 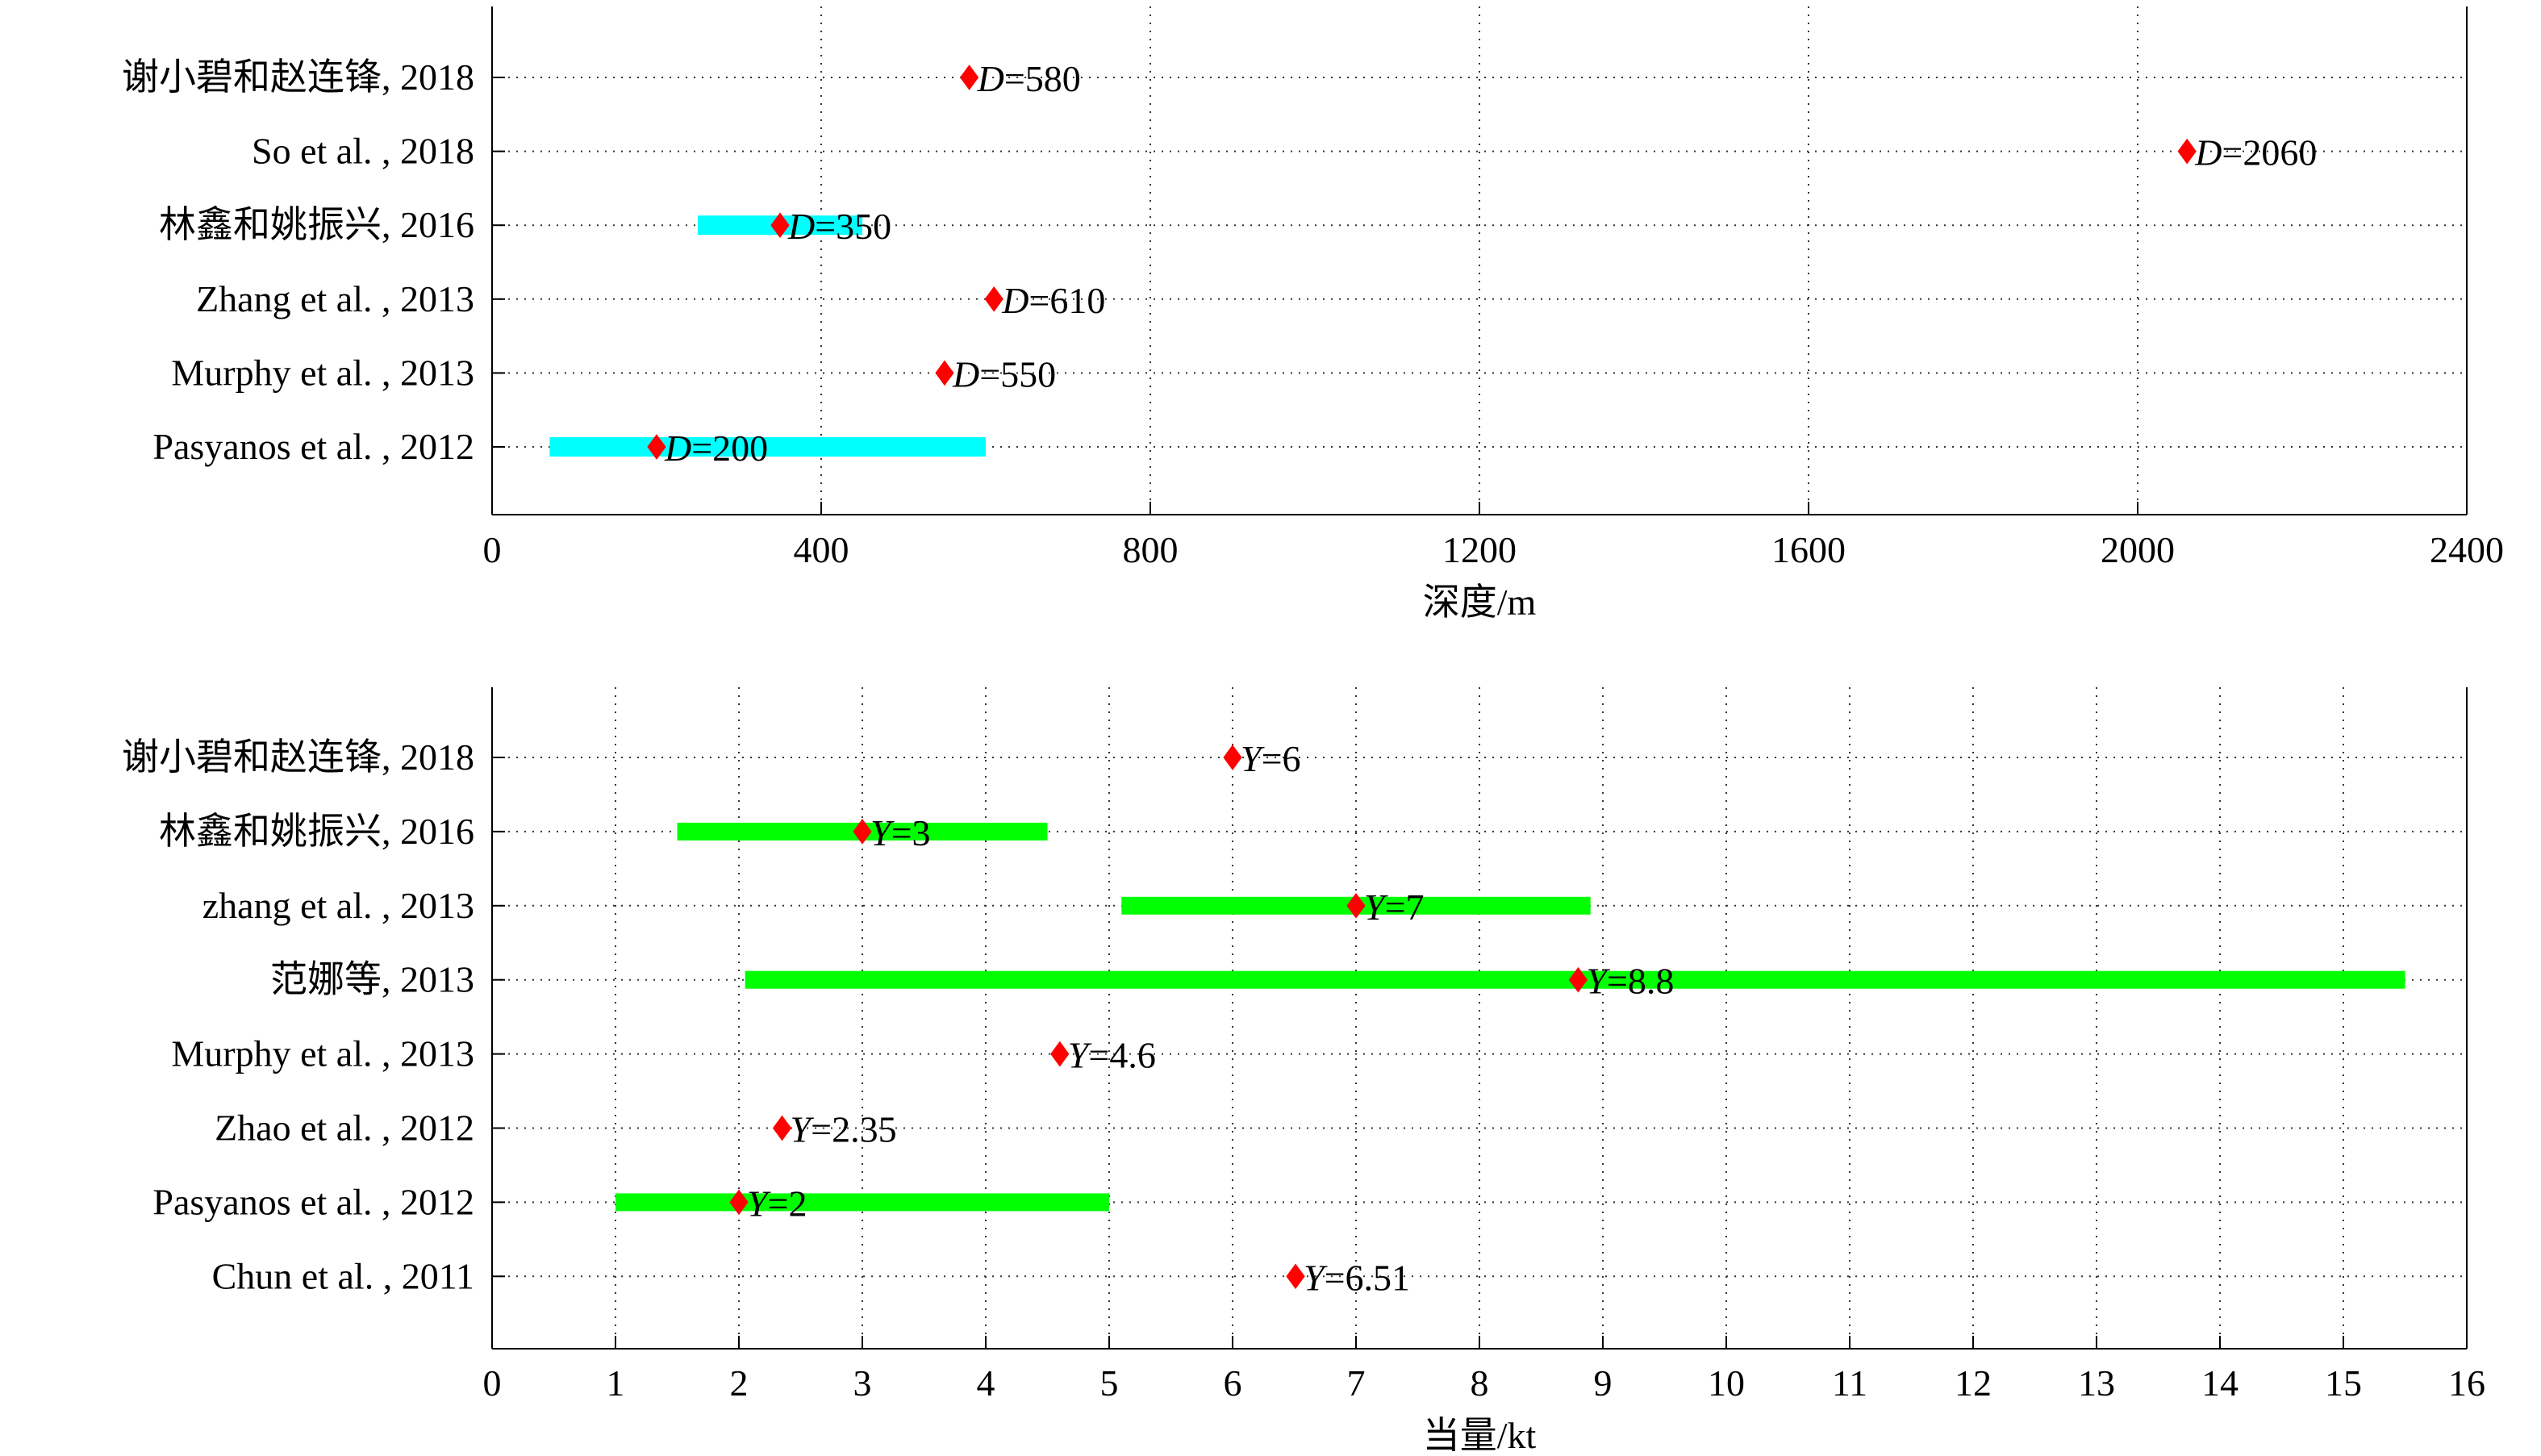 What do you see at coordinates (363, 151) in the screenshot?
I see `category-label: So et al. , 2018` at bounding box center [363, 151].